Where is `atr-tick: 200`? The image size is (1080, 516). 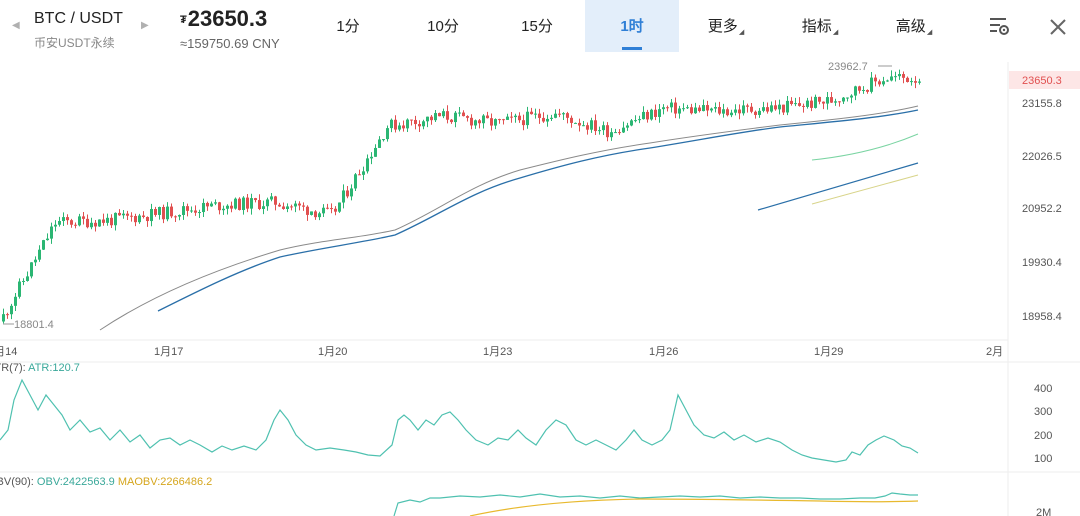
atr-tick: 200 is located at coordinates (1043, 436).